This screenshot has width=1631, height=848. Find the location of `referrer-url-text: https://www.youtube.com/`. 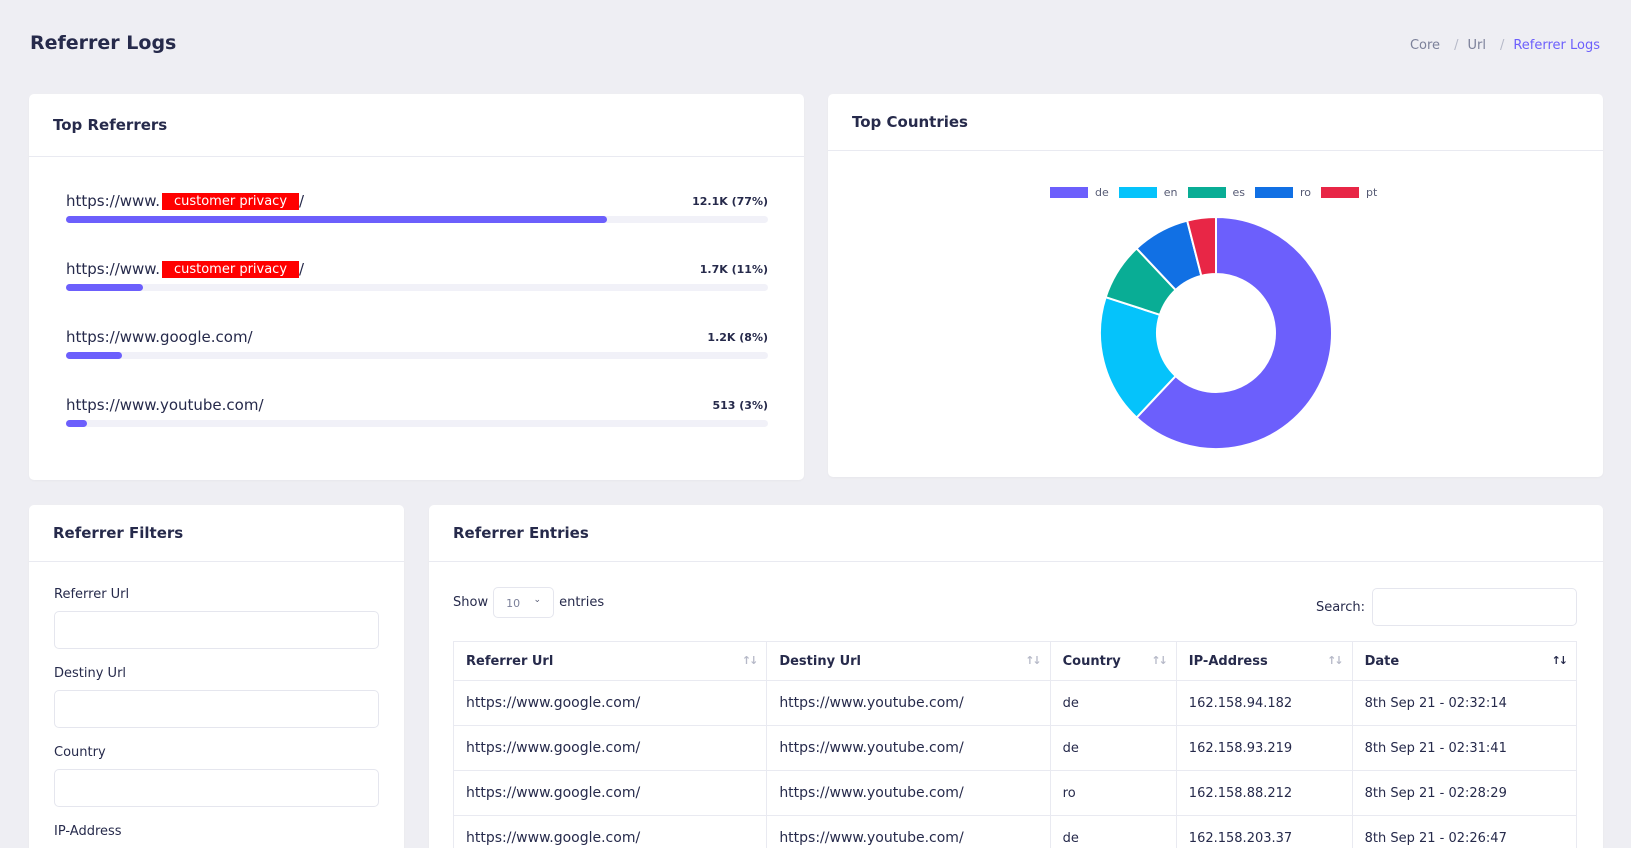

referrer-url-text: https://www.youtube.com/ is located at coordinates (165, 405).